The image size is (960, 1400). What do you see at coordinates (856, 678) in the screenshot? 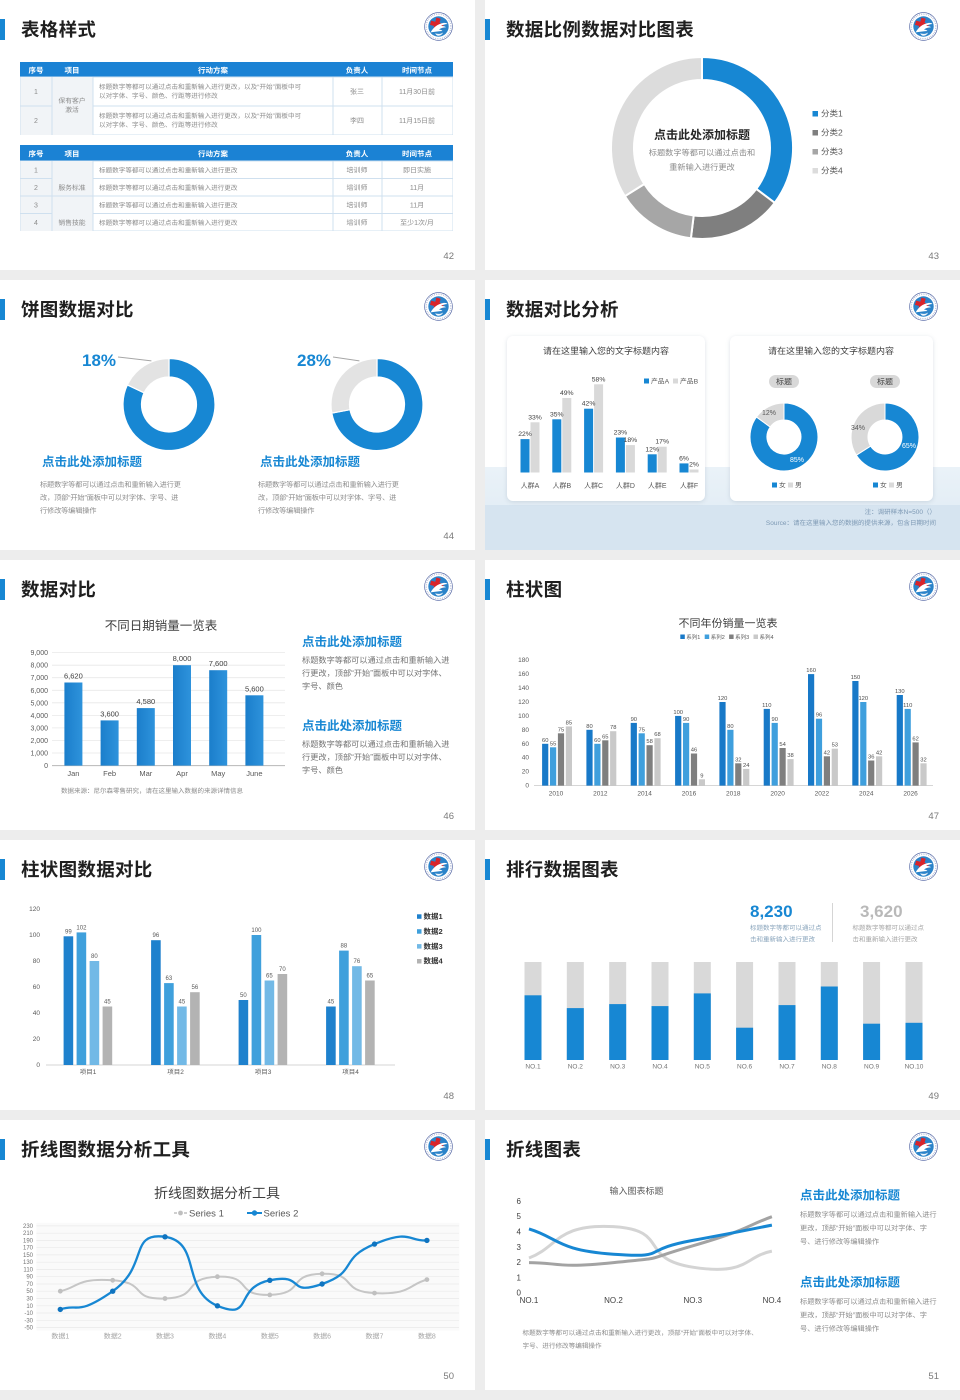
I see `svg-text: 150` at bounding box center [856, 678].